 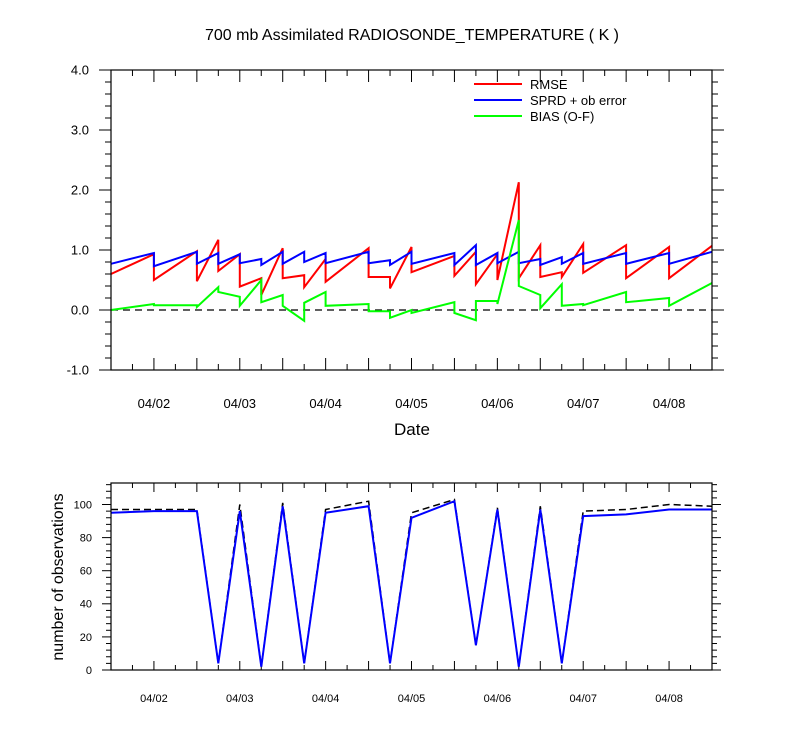 I want to click on bottom-xtick-label: 04/05, so click(x=412, y=699).